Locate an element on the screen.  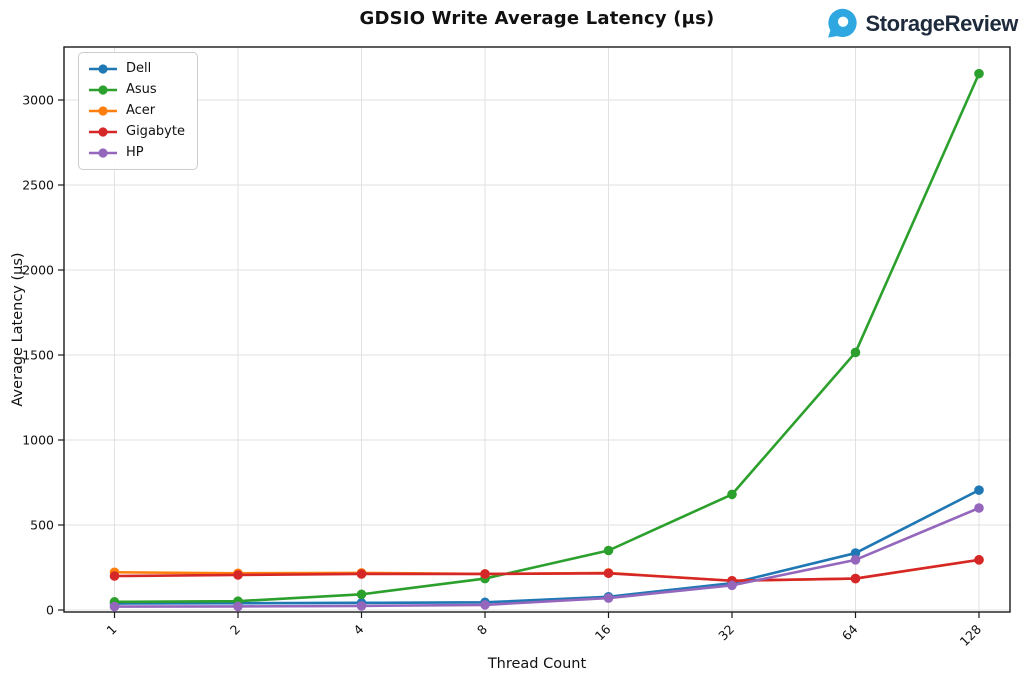
y-tick-label: 1000 is located at coordinates (38, 440).